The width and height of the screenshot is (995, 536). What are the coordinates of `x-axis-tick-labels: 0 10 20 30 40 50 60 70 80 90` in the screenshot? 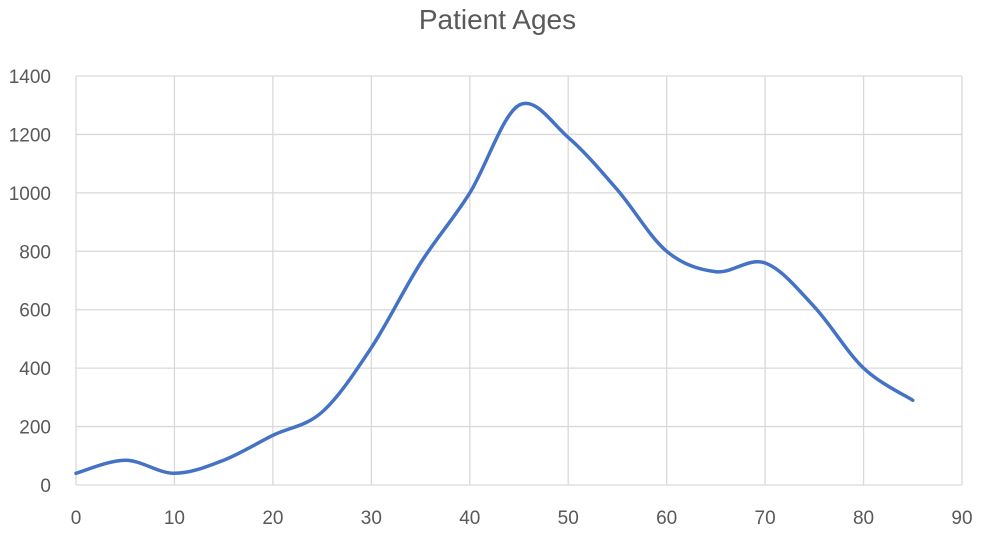 It's located at (522, 518).